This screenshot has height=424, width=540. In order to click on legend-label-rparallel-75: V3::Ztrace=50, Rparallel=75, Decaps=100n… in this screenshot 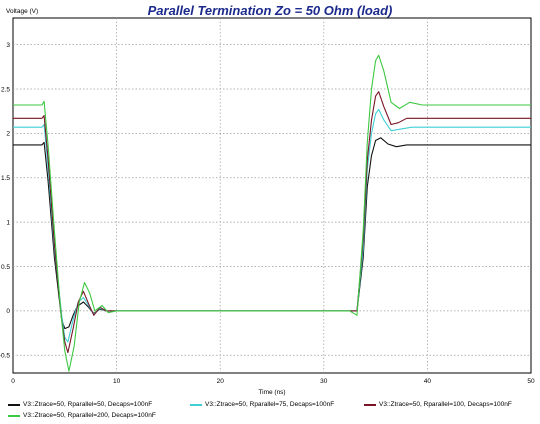, I will do `click(270, 404)`.